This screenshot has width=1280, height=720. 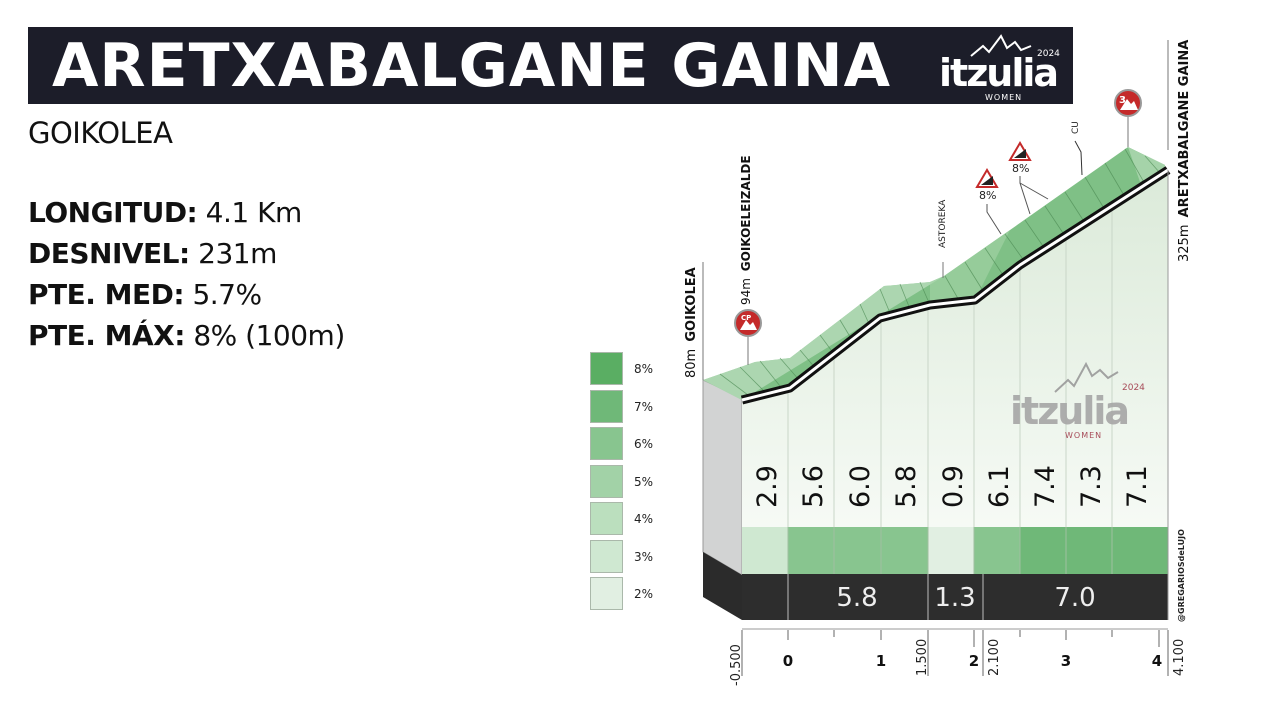 I want to click on segment-gradient: 7.4, so click(x=1045, y=486).